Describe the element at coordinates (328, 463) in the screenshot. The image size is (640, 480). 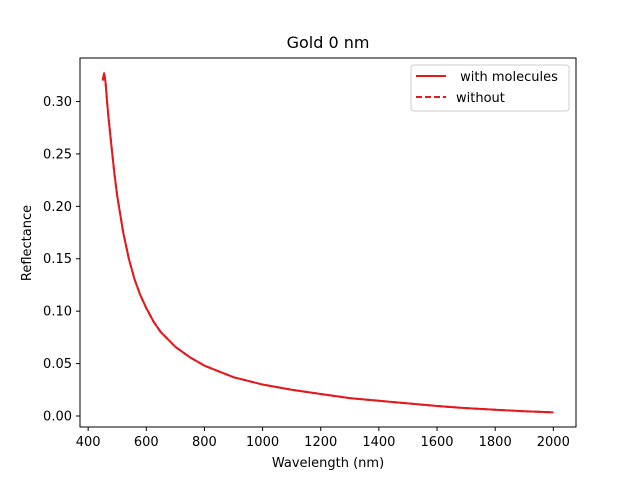
I see `x-axis-label: Wavelength (nm)` at that location.